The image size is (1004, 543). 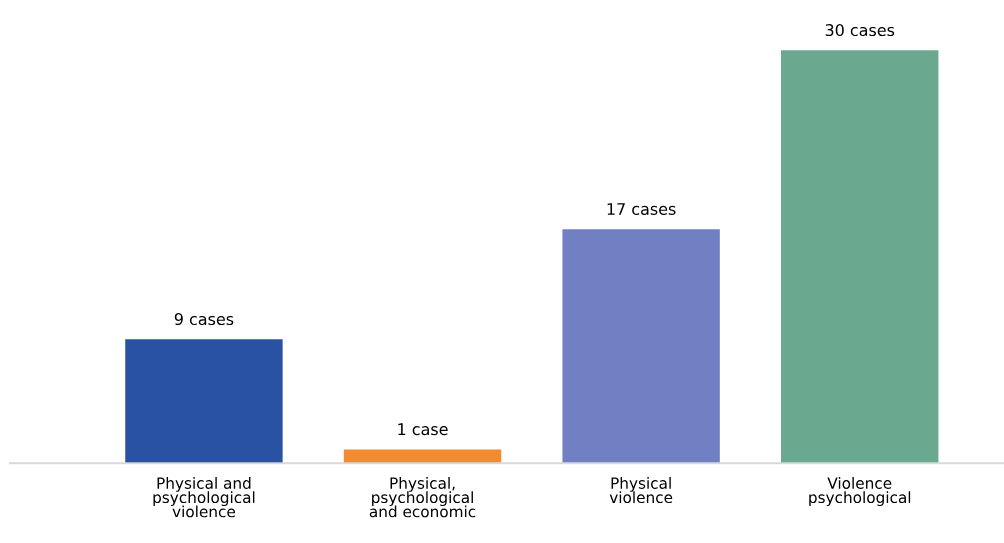 I want to click on x-tick-label: Physical violence, so click(x=641, y=490).